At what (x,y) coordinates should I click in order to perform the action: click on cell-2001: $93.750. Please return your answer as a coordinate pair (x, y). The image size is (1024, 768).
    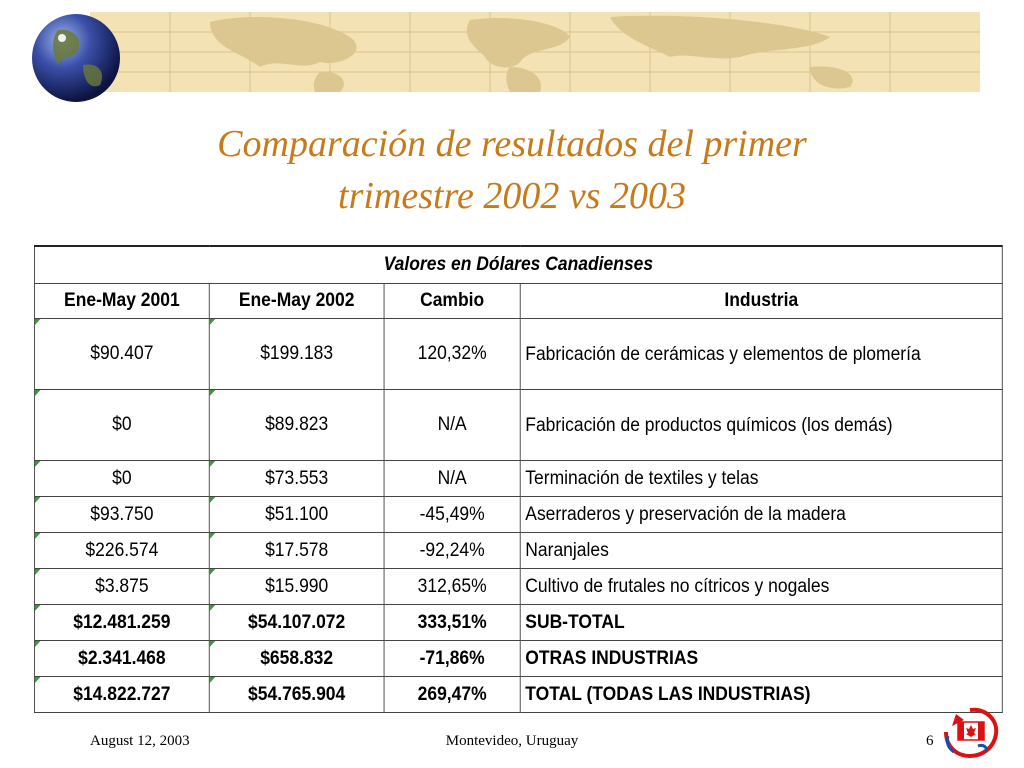
    Looking at the image, I should click on (121, 514).